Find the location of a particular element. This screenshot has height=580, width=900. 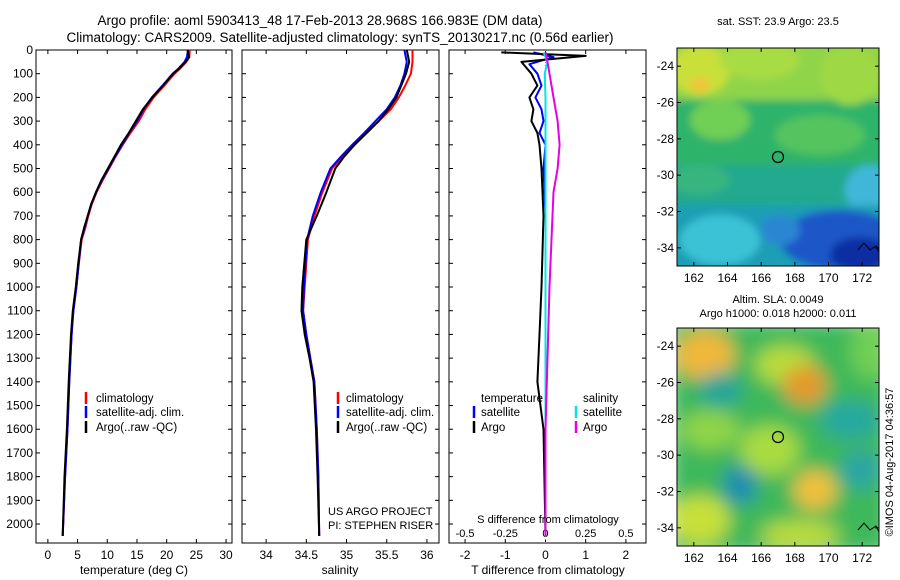

legend-header-temperature: temperature is located at coordinates (512, 399).